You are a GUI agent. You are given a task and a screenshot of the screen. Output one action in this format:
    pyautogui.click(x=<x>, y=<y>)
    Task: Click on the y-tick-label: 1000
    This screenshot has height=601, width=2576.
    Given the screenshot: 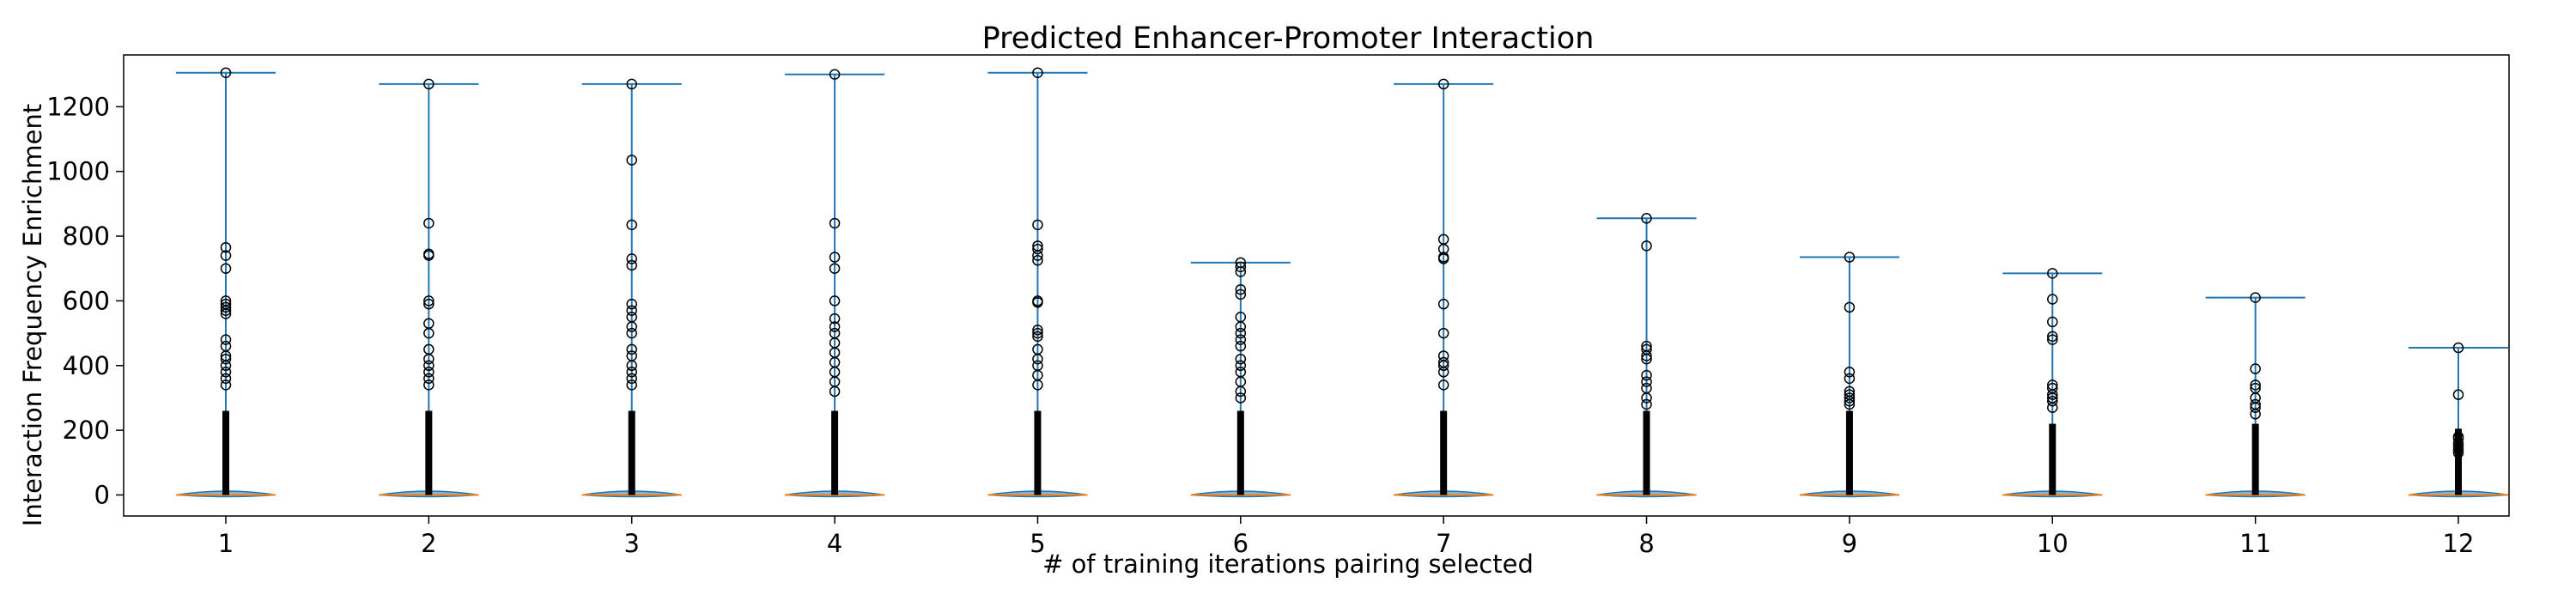 What is the action you would take?
    pyautogui.click(x=78, y=171)
    